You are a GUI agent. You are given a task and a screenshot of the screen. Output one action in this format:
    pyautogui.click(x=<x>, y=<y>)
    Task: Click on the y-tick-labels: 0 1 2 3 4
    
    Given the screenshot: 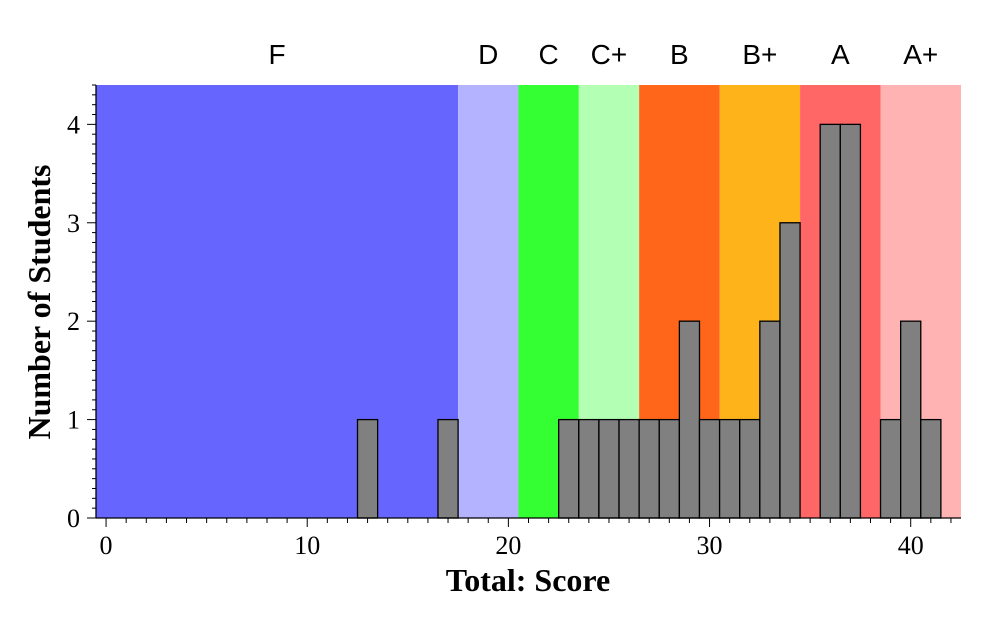 What is the action you would take?
    pyautogui.click(x=73, y=321)
    